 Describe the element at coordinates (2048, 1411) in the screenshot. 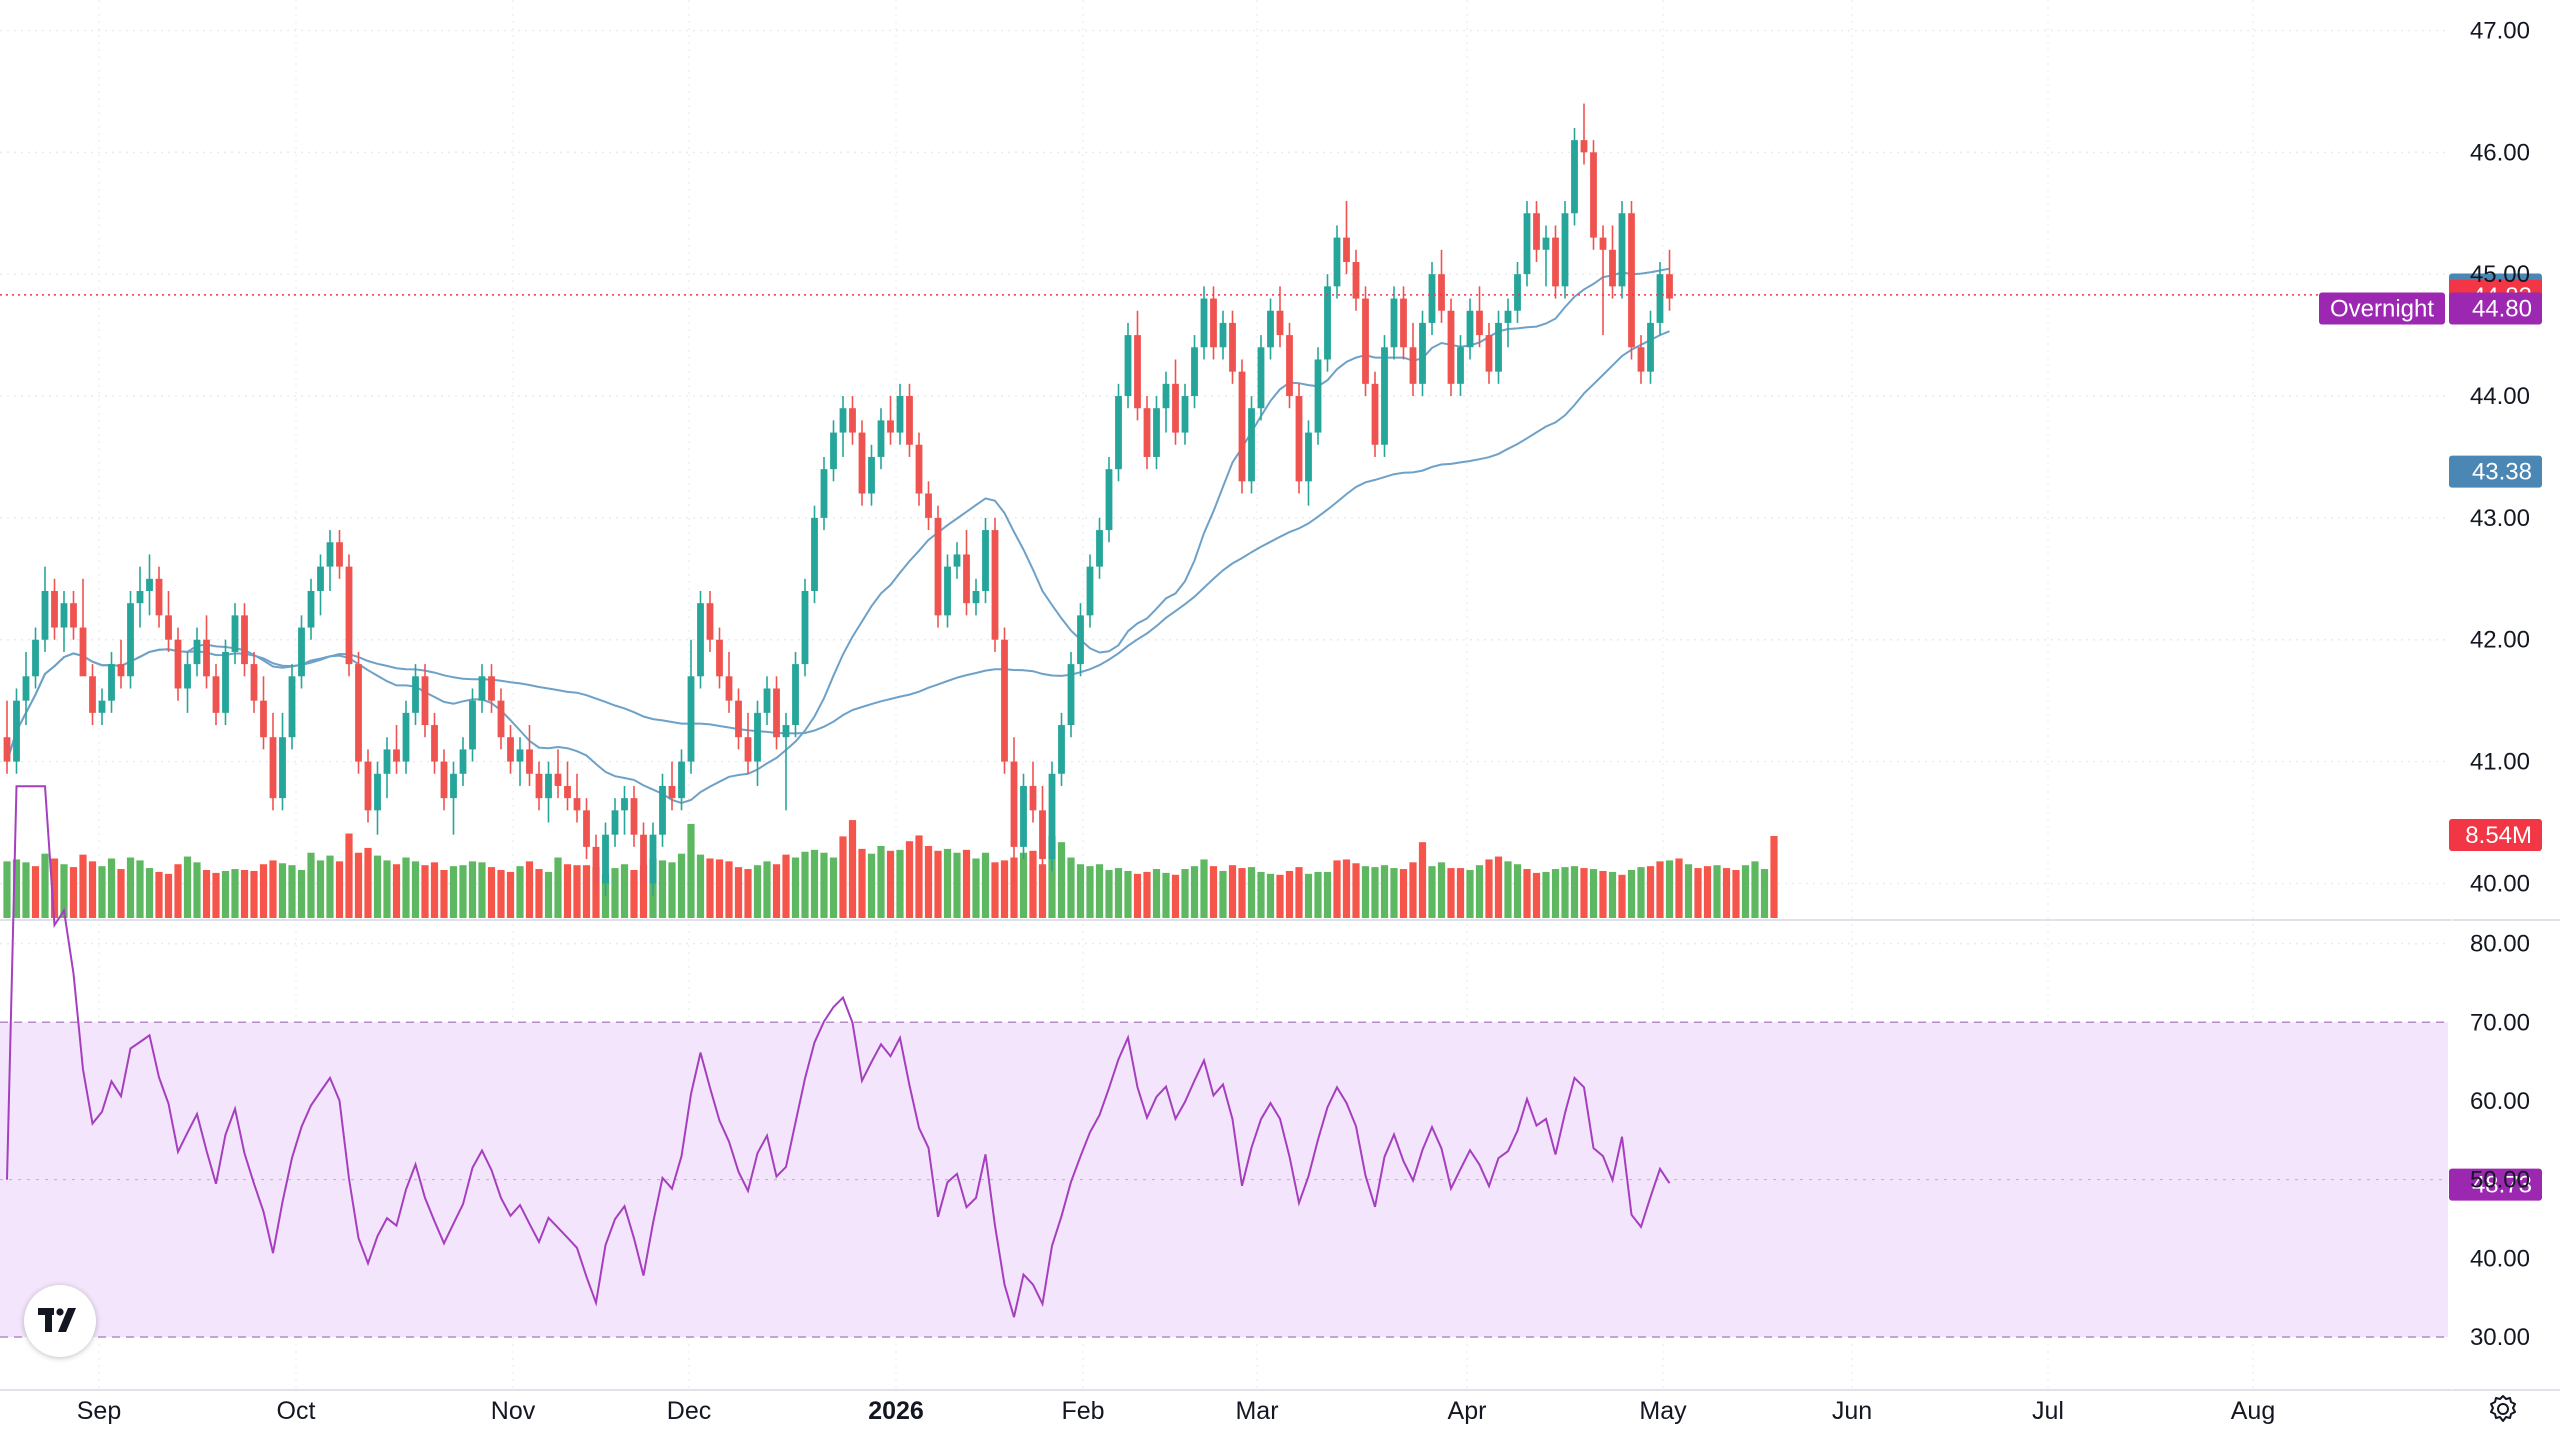

I see `time-axis-label: Jul` at that location.